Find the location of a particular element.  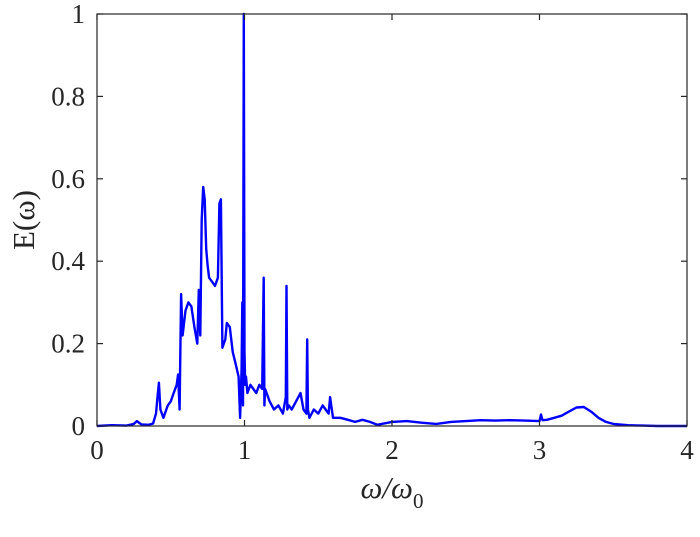

y-tick-label: 0.4 is located at coordinates (68, 261).